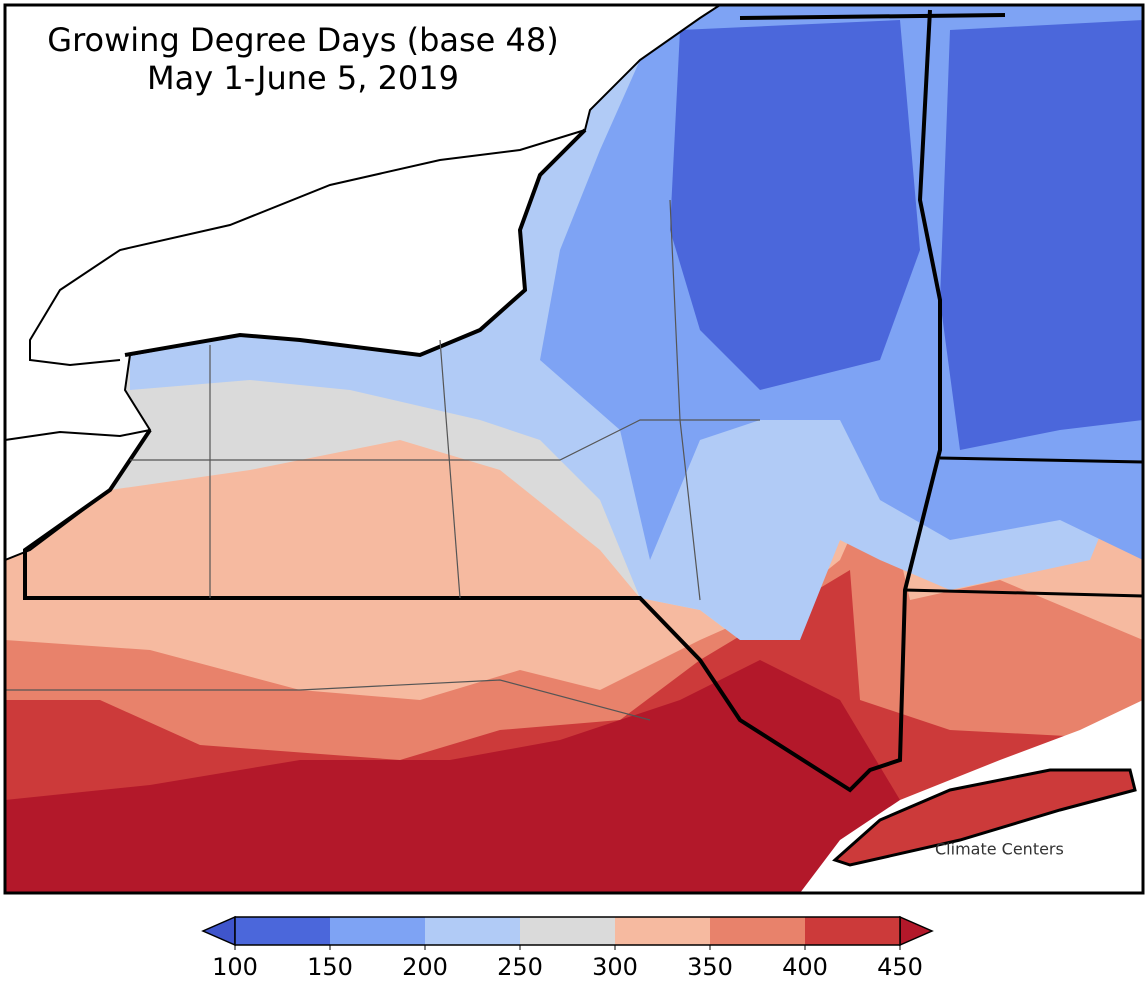 The image size is (1146, 989). I want to click on map-subtitle: May 1-June 5, 2019, so click(303, 78).